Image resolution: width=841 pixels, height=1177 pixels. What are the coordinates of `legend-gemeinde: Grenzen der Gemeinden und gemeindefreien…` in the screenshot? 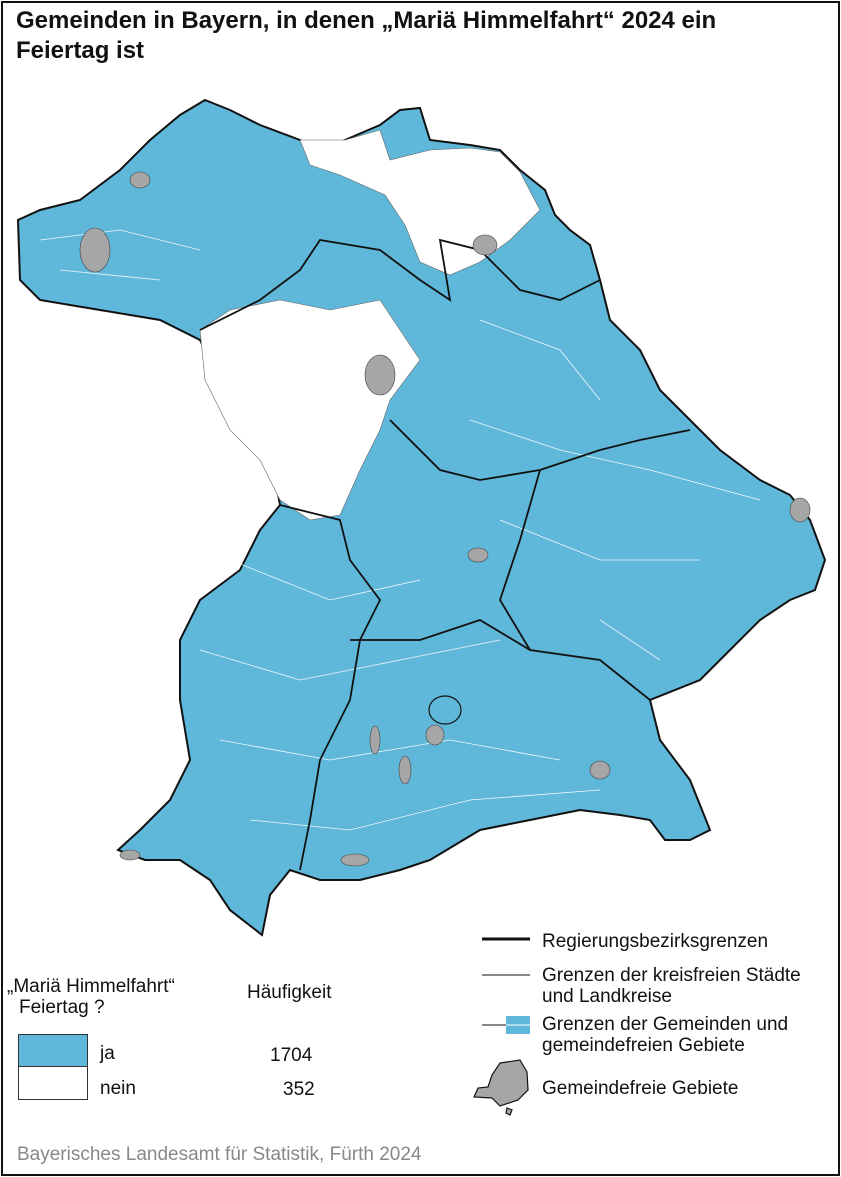 It's located at (665, 1035).